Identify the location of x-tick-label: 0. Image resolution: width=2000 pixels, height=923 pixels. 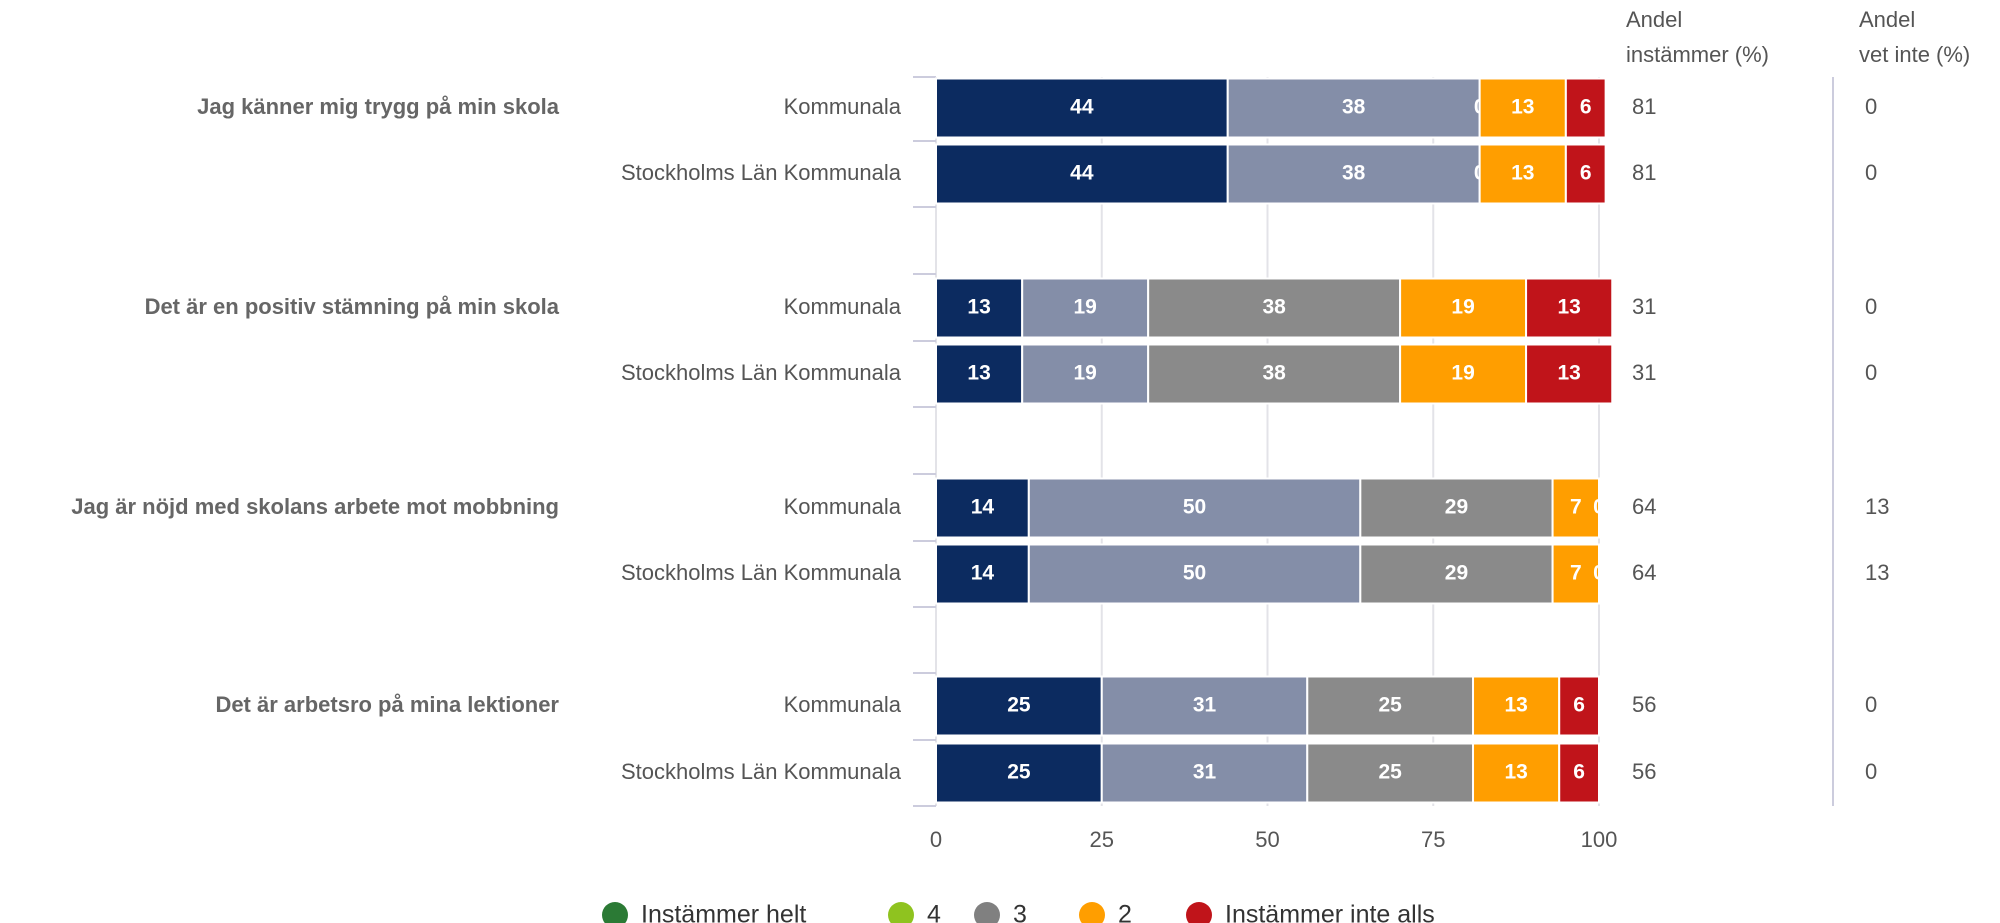
(936, 839).